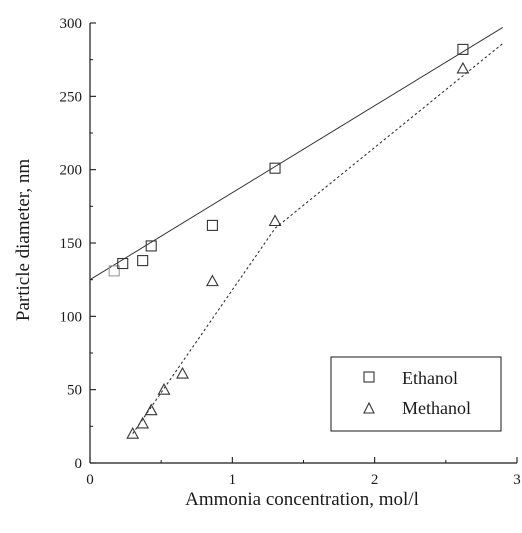 The image size is (522, 533). Describe the element at coordinates (375, 480) in the screenshot. I see `x-tick-label: 2` at that location.